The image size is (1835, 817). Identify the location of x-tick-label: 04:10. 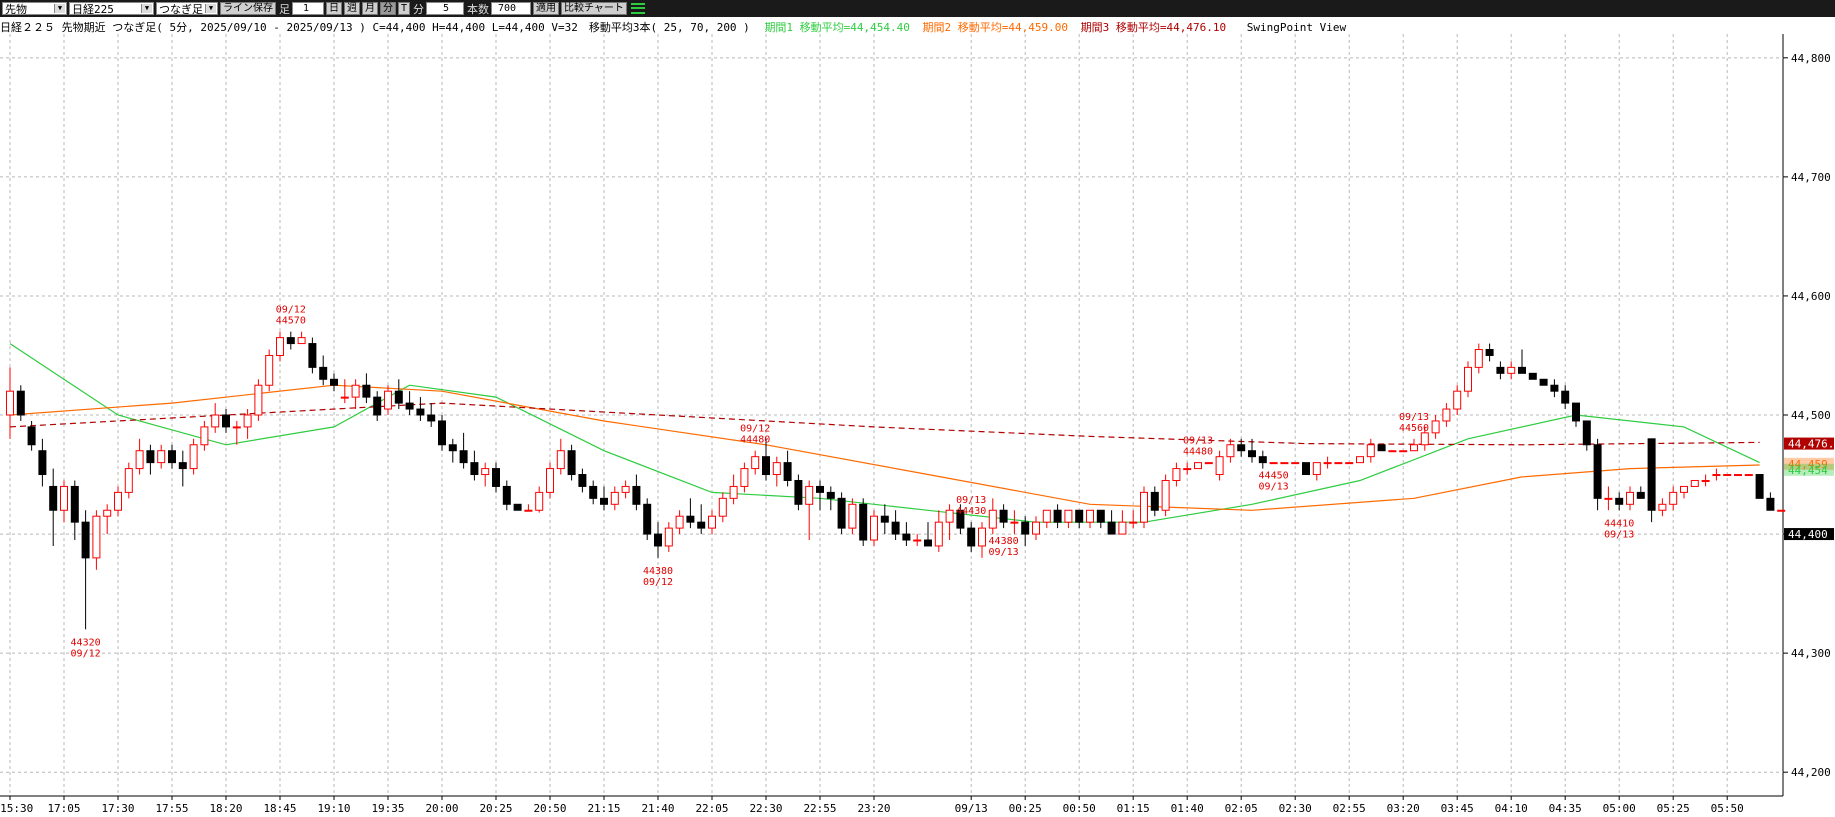
(1511, 808).